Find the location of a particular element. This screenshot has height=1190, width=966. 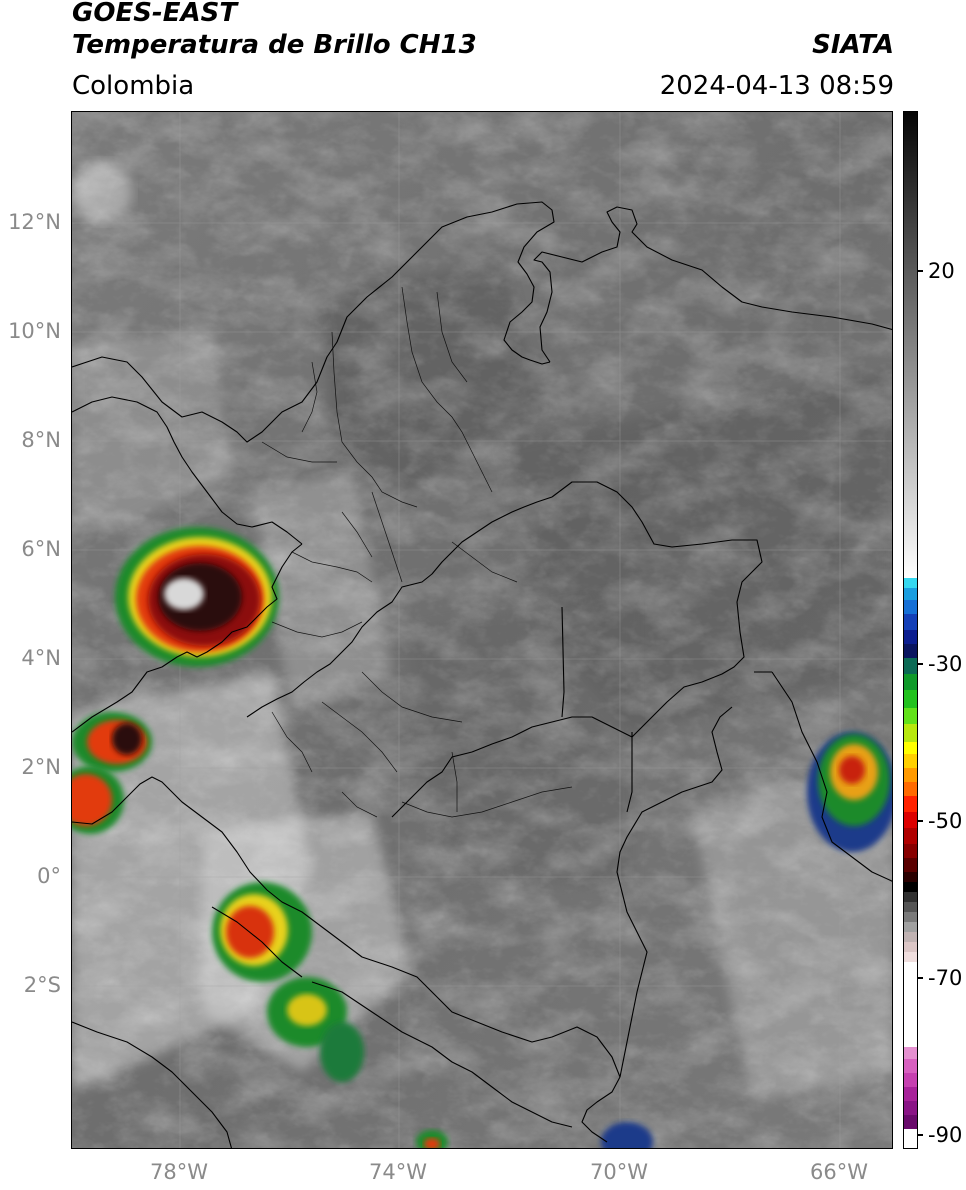

colorbar is located at coordinates (910, 630).